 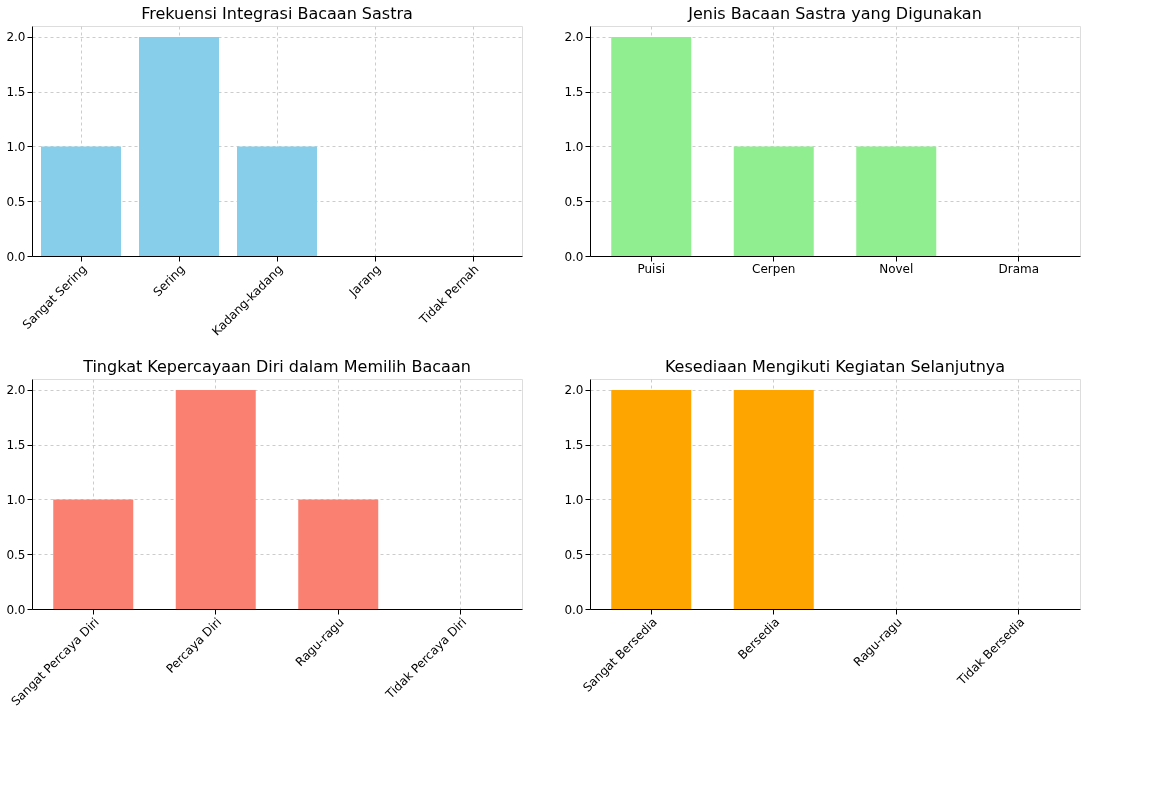 I want to click on chart-title: Kesediaan Mengikuti Kegiatan Selanjutnya, so click(x=835, y=366).